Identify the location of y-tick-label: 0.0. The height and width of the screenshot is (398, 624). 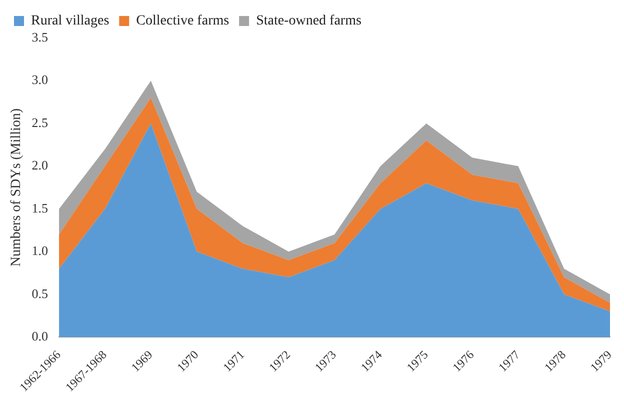
(40, 336).